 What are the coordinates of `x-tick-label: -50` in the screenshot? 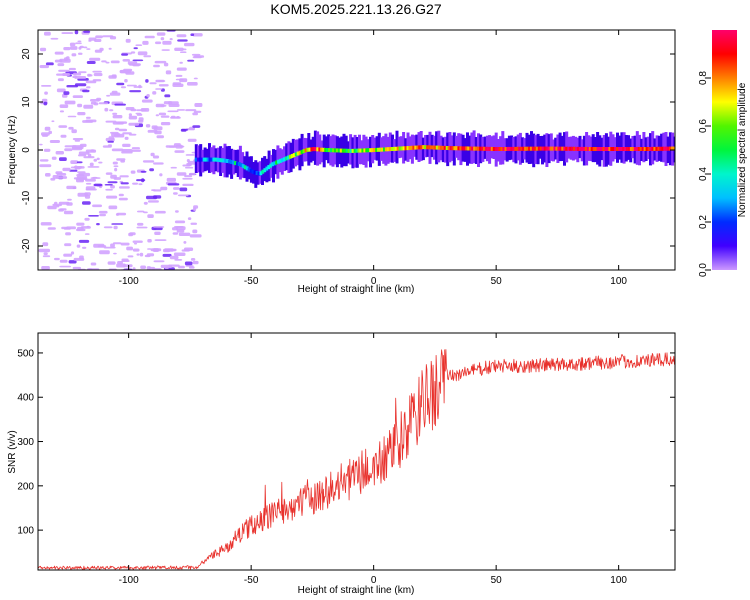 It's located at (251, 580).